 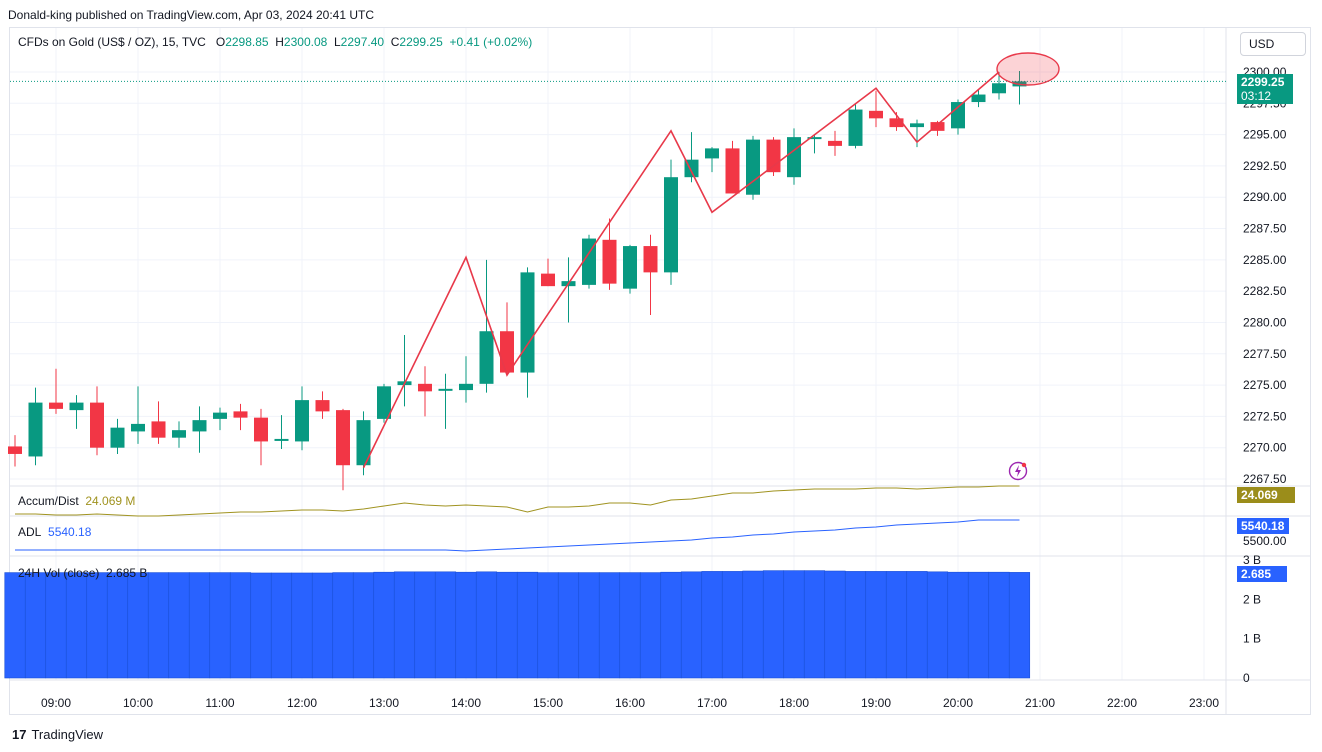 What do you see at coordinates (1018, 471) in the screenshot?
I see `lightning-icon` at bounding box center [1018, 471].